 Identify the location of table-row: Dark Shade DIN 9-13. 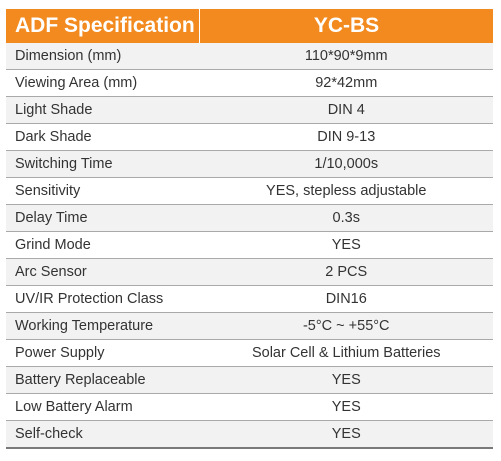
(249, 137).